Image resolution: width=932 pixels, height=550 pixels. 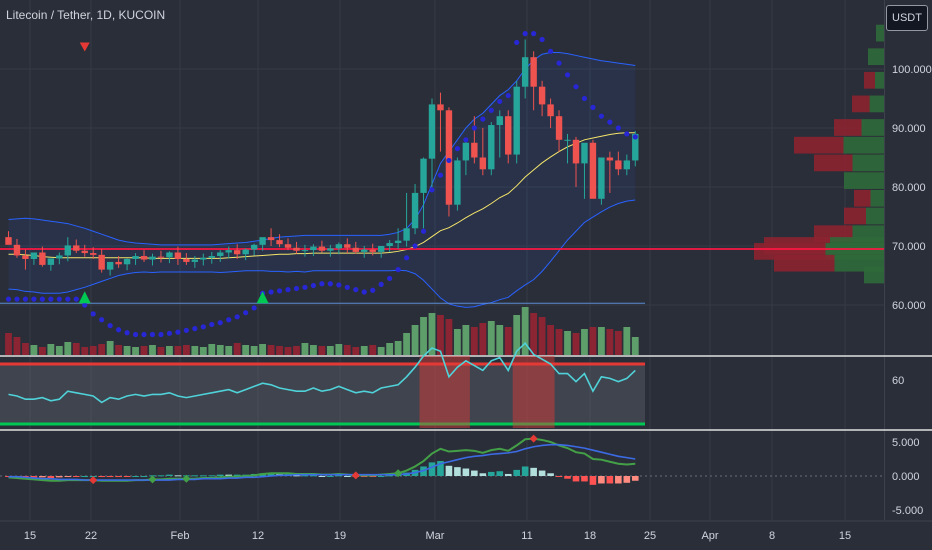 I want to click on price-axis-label: 70.000, so click(x=909, y=247).